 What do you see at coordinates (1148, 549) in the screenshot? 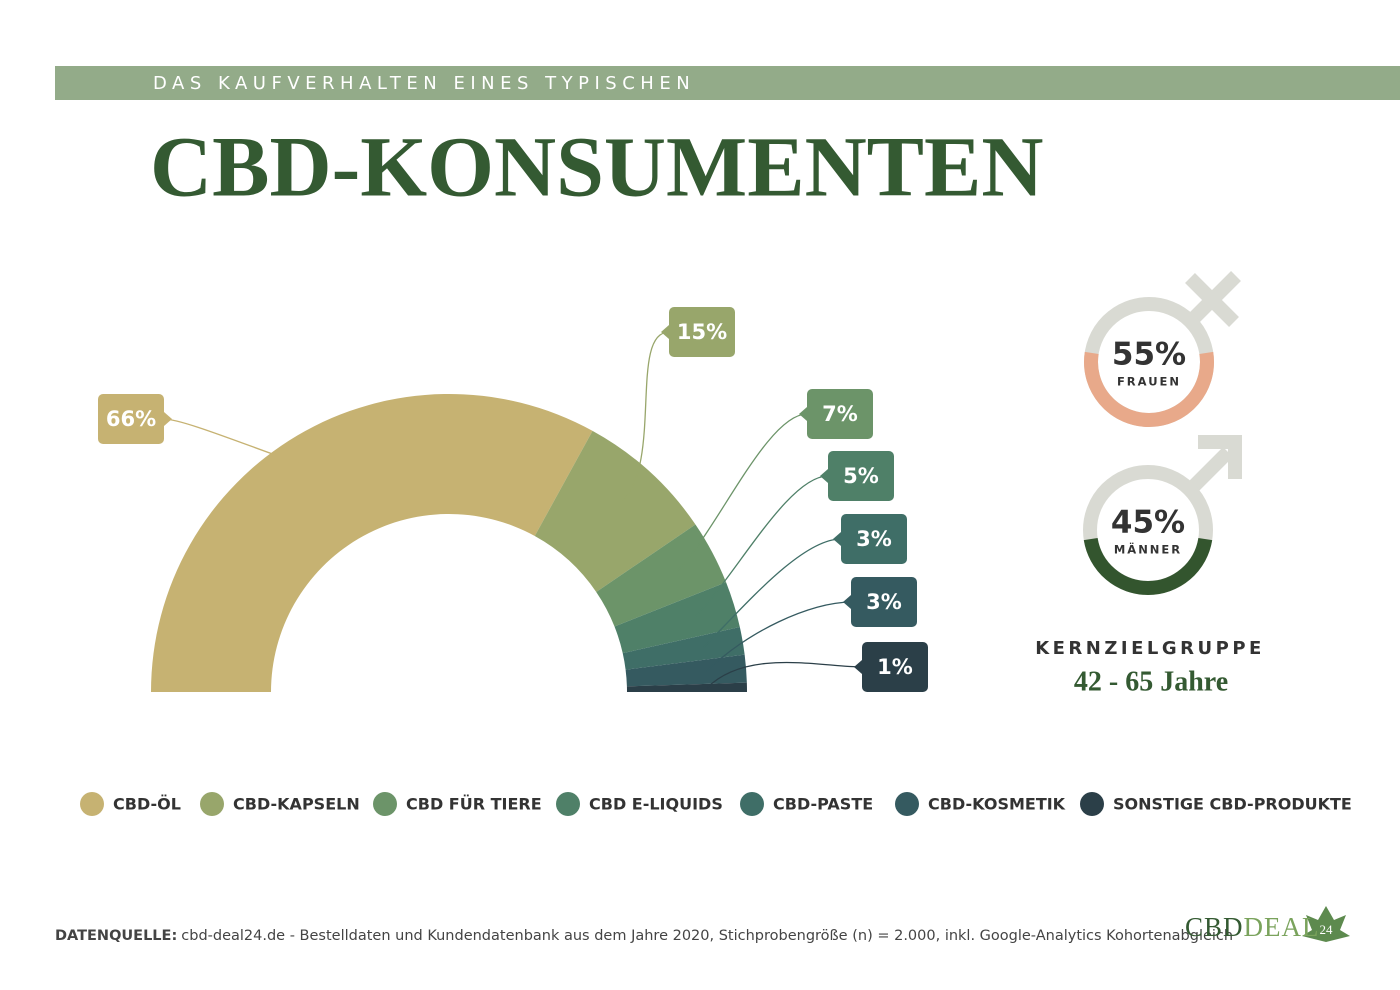
I see `ring-category: MÄNNER` at bounding box center [1148, 549].